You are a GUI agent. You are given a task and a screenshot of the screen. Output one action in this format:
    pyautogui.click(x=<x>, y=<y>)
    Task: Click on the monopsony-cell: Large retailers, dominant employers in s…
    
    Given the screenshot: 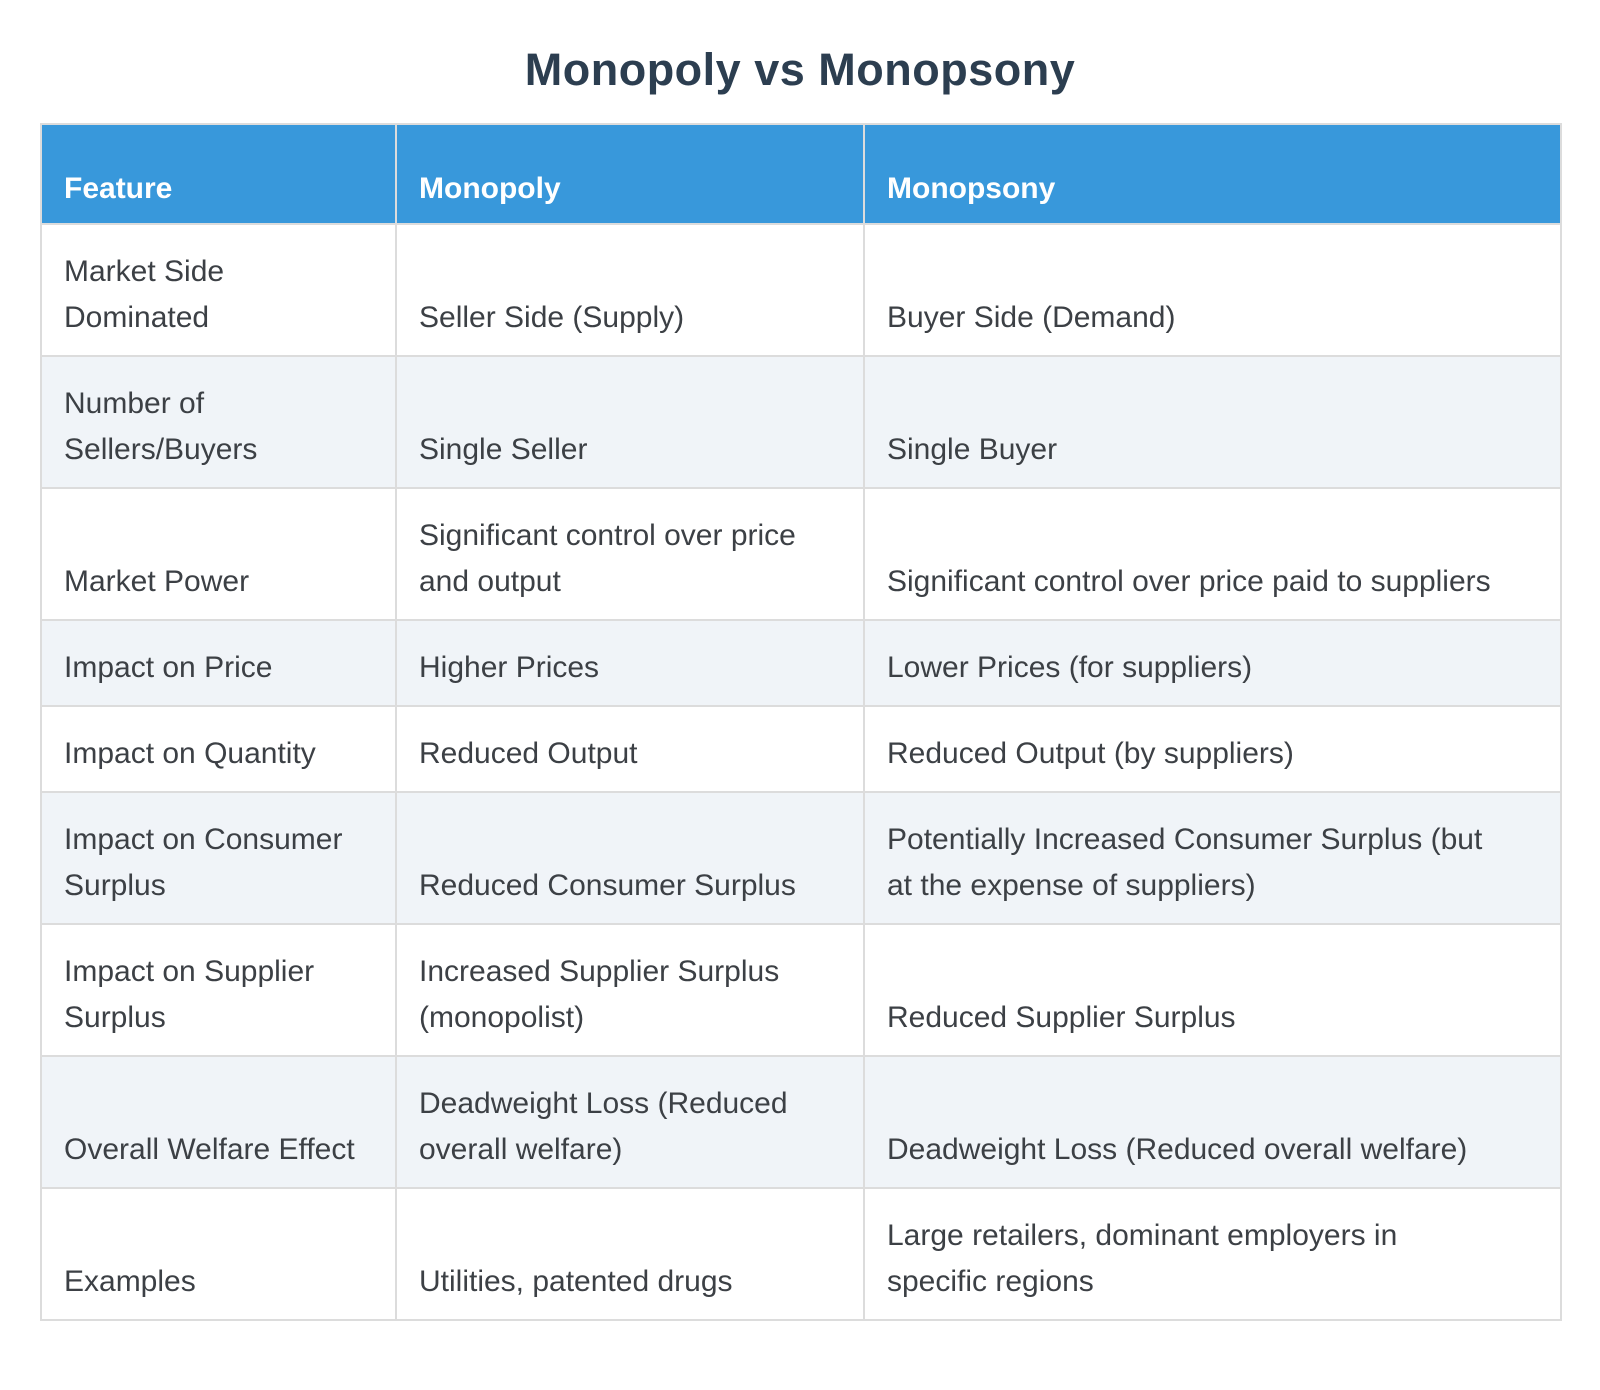 What is the action you would take?
    pyautogui.click(x=1212, y=1254)
    